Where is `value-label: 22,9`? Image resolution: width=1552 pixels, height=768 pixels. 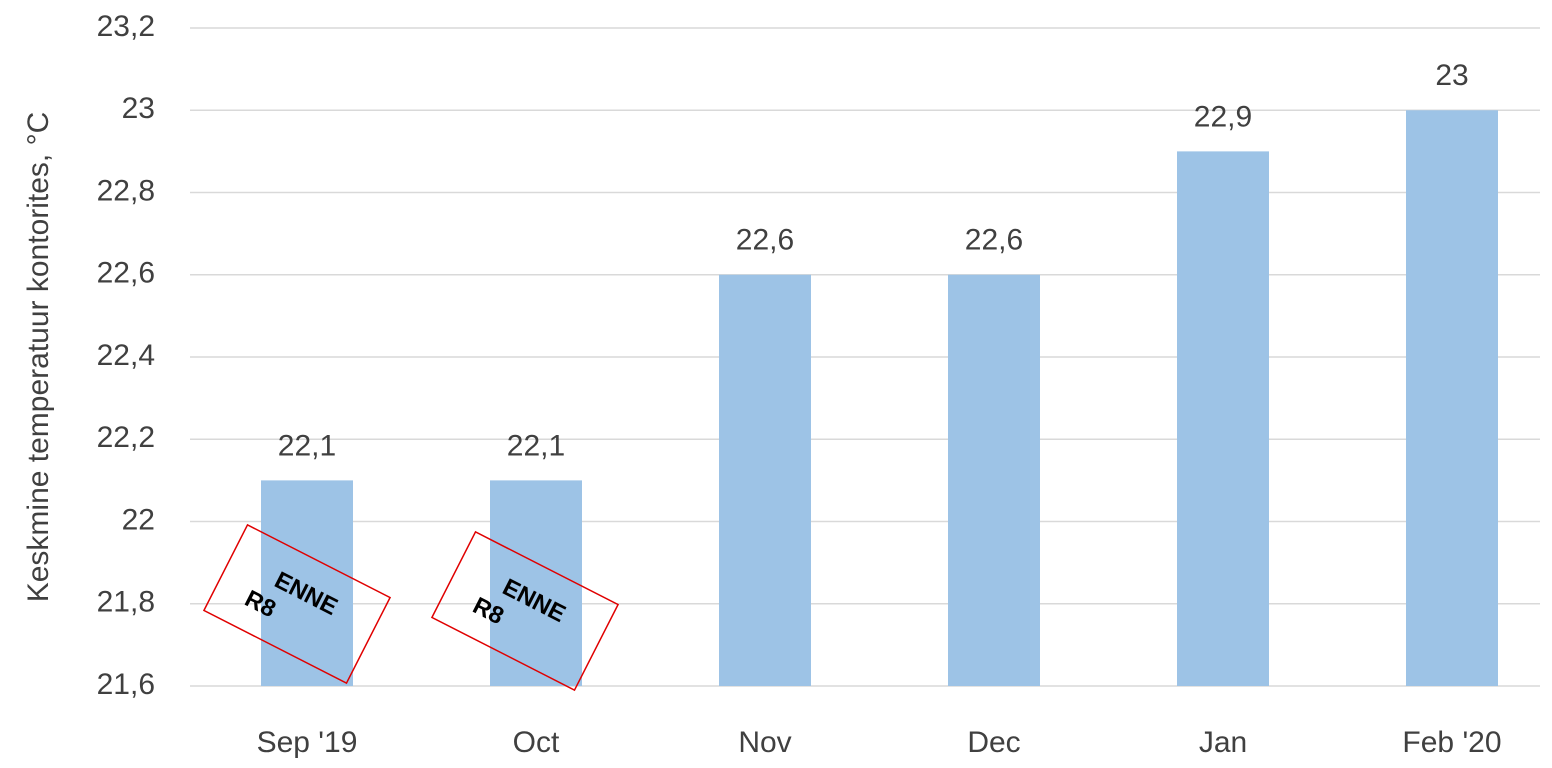 value-label: 22,9 is located at coordinates (1223, 116).